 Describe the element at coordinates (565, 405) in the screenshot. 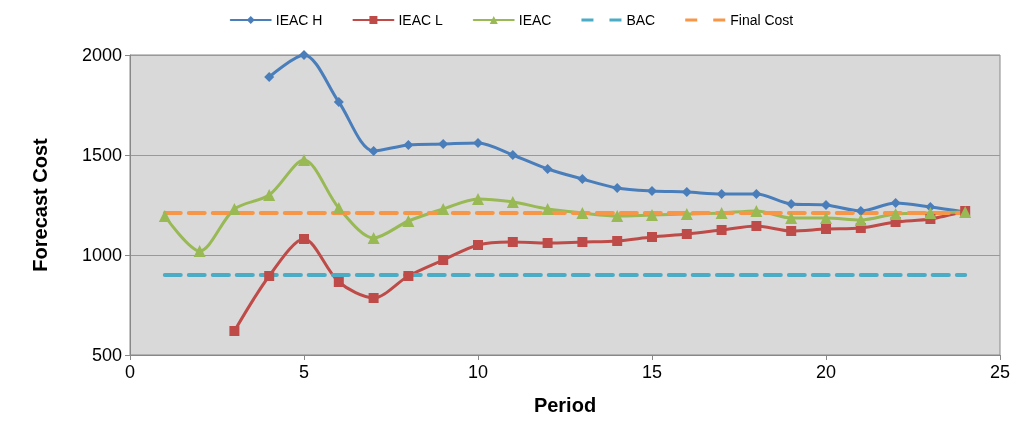

I see `x-axis-title: Period` at that location.